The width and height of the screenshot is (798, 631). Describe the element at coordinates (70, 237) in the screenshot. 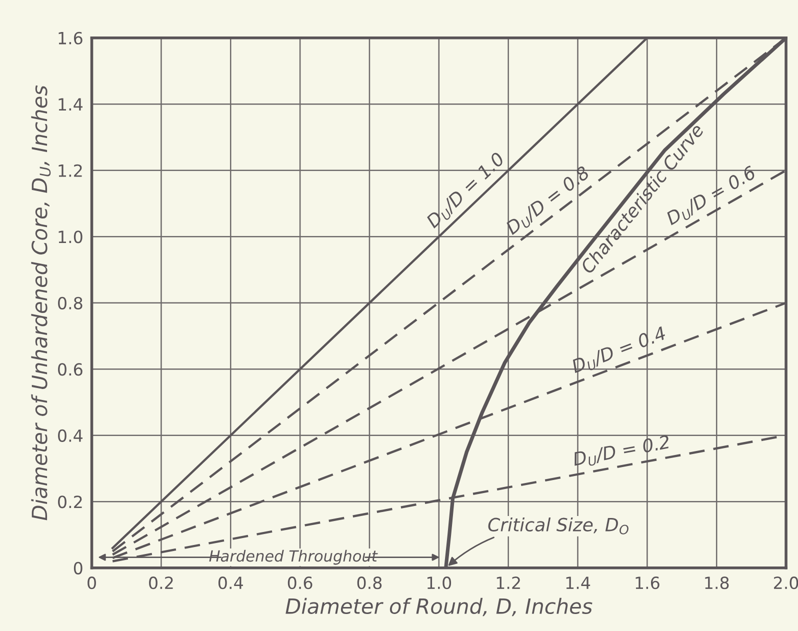

I see `y-tick-label: 1.0` at that location.